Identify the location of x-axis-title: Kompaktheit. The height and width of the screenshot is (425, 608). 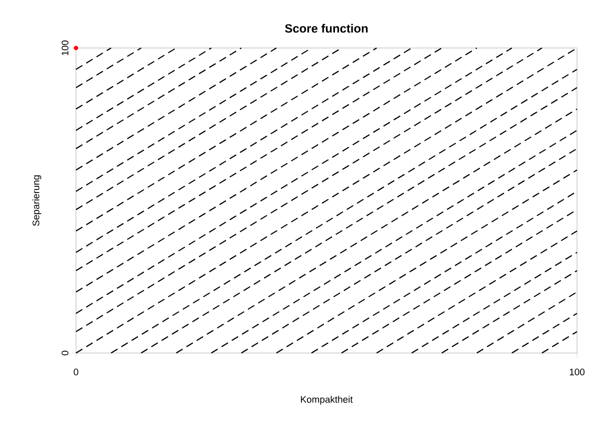
(326, 400).